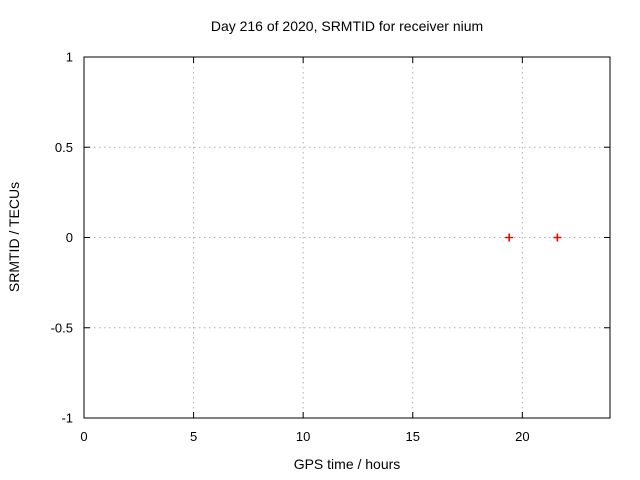 The image size is (640, 480). What do you see at coordinates (413, 436) in the screenshot?
I see `x-tick-label: 15` at bounding box center [413, 436].